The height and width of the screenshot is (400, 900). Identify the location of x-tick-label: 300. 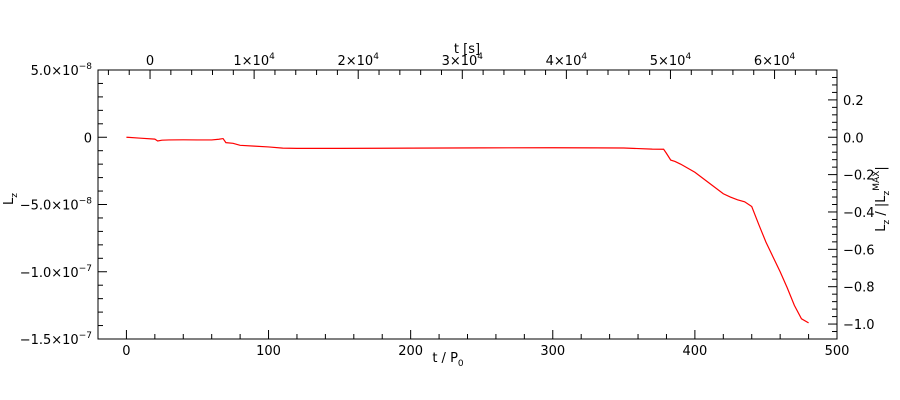
(552, 351).